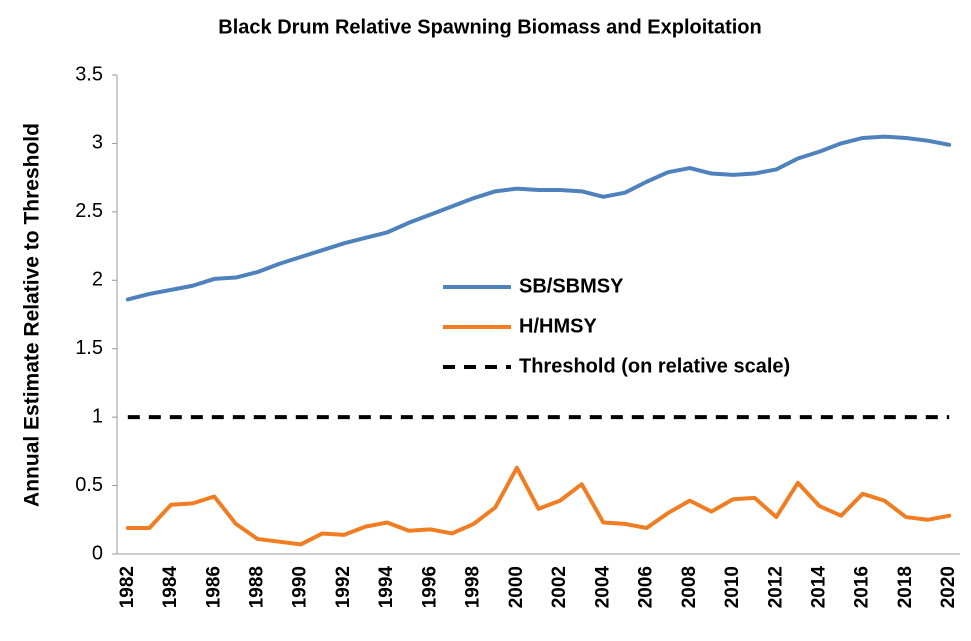 The height and width of the screenshot is (641, 971). I want to click on x-tick-label: 1994, so click(386, 587).